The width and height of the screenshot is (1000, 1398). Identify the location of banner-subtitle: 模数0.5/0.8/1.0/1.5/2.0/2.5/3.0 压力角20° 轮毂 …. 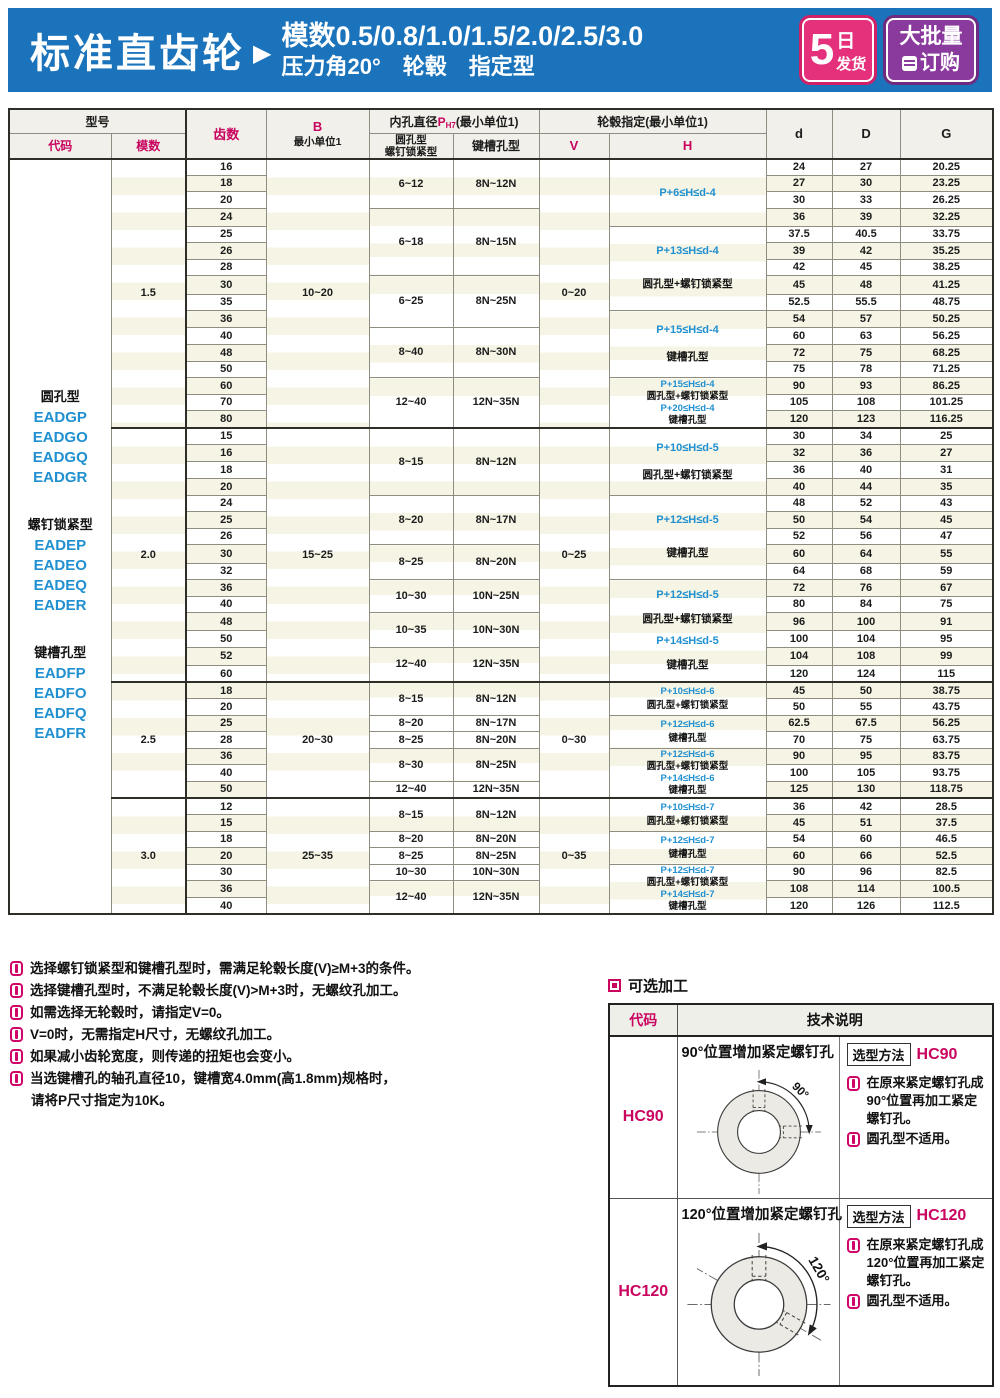
(462, 50).